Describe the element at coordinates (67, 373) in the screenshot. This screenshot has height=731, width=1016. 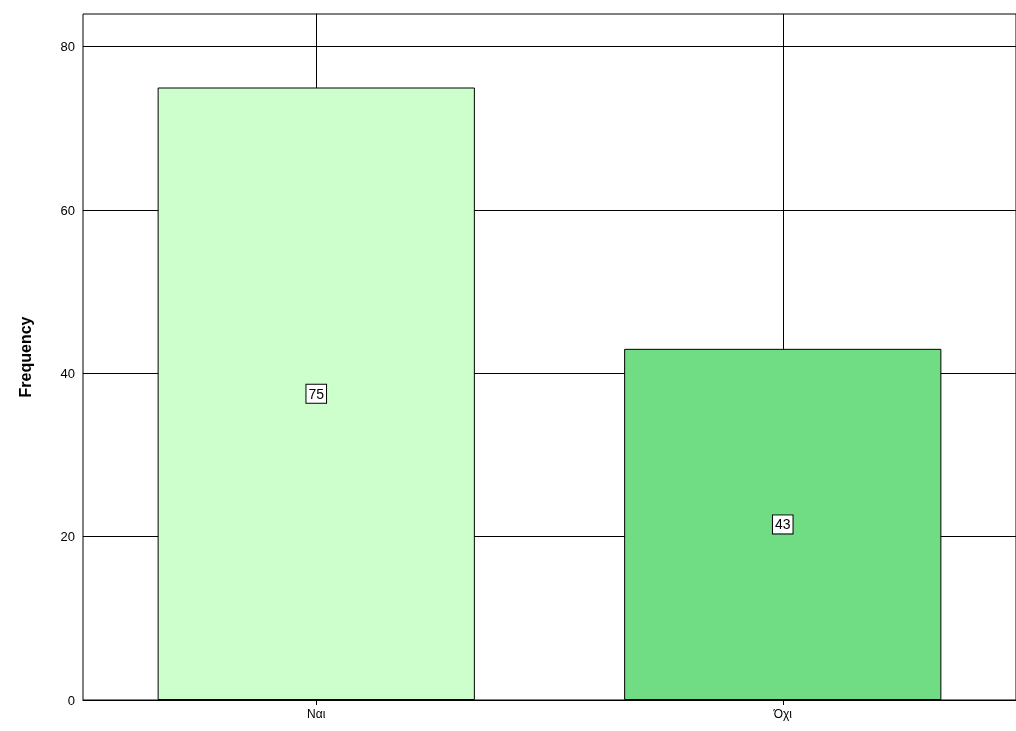
I see `y-tick-label: 40` at that location.